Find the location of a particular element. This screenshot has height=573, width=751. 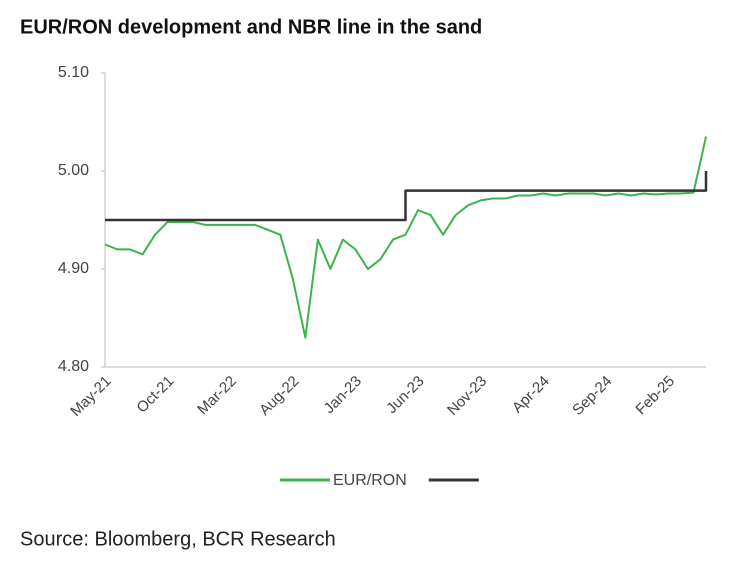

x-tick-label: May-21 is located at coordinates (90, 396).